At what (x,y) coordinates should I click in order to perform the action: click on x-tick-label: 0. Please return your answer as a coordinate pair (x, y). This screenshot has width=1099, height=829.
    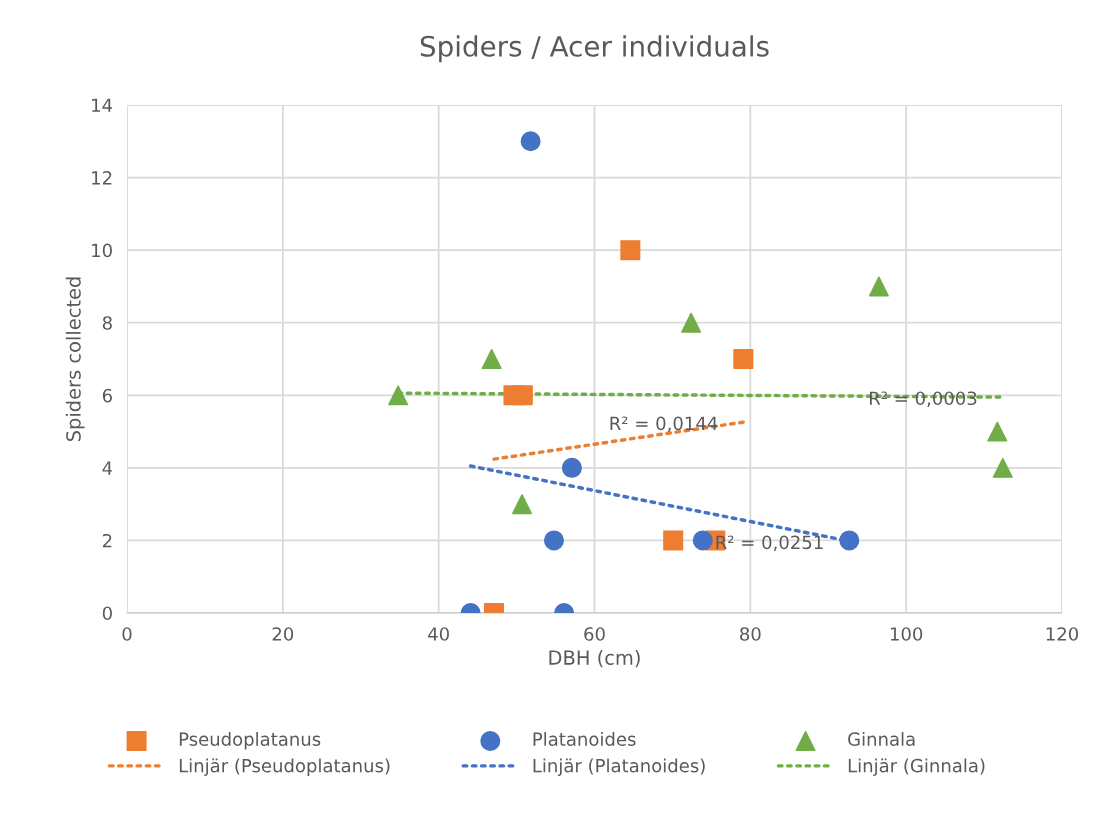
    Looking at the image, I should click on (127, 634).